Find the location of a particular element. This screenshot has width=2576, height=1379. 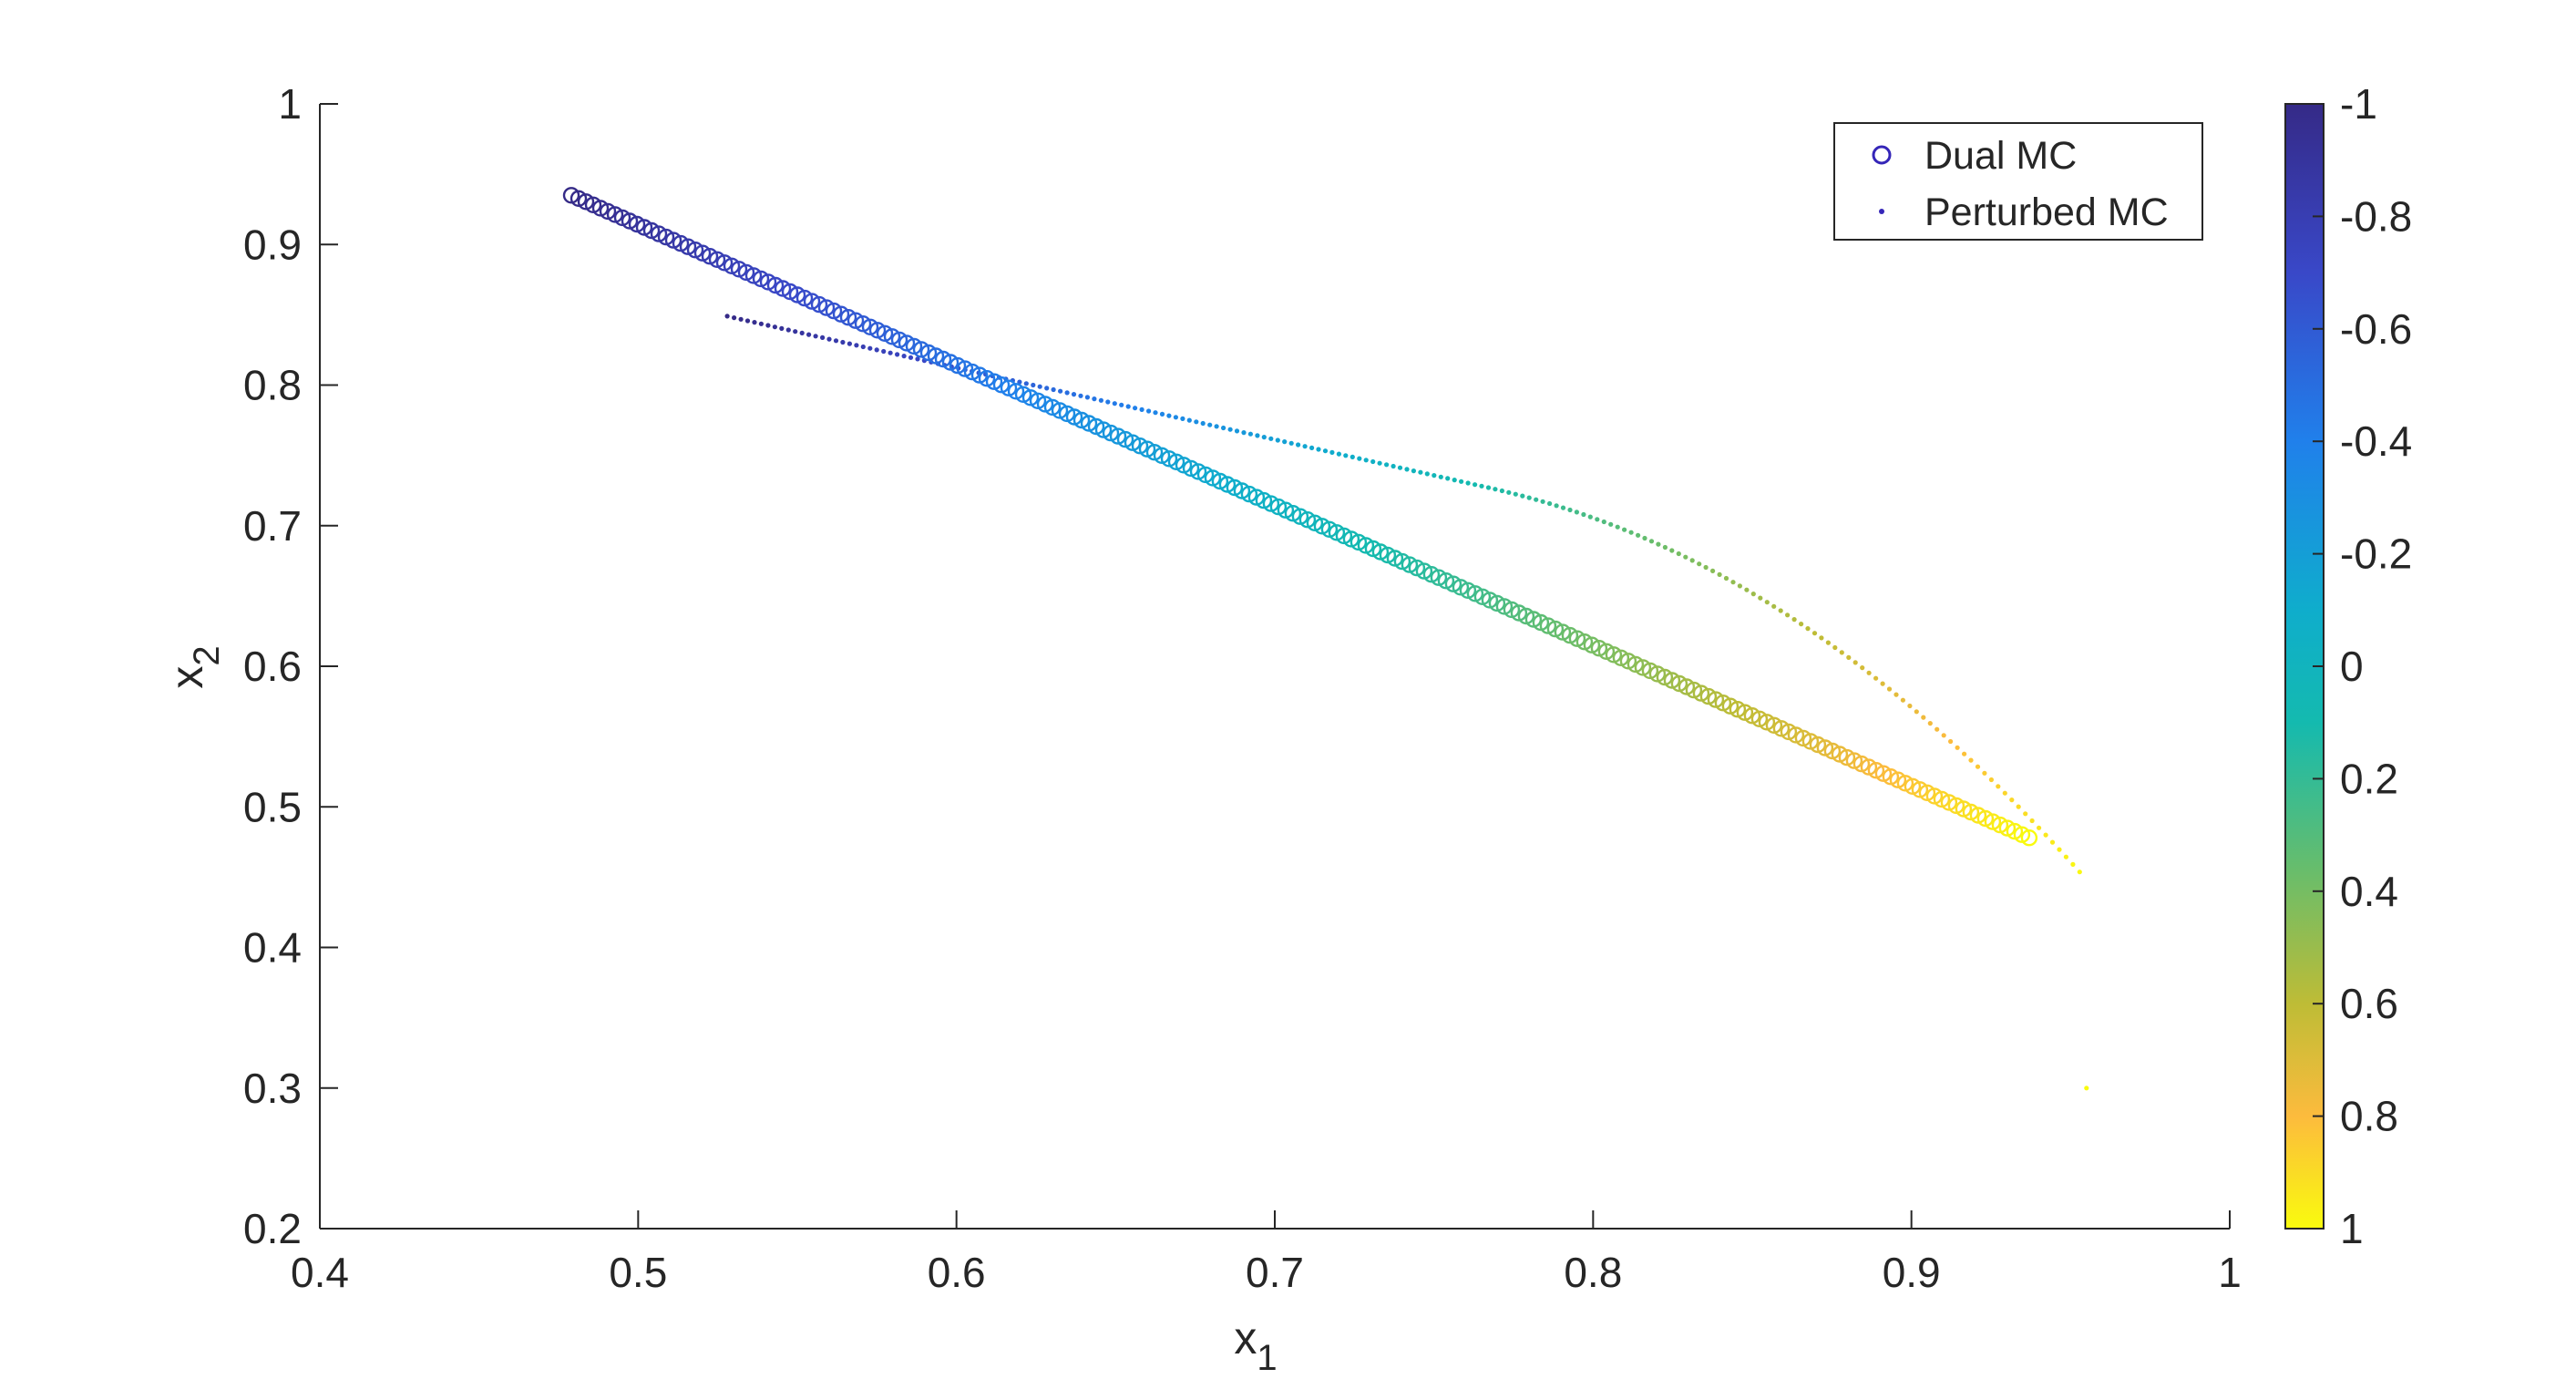

y-tick-label: 0.9 is located at coordinates (273, 244).